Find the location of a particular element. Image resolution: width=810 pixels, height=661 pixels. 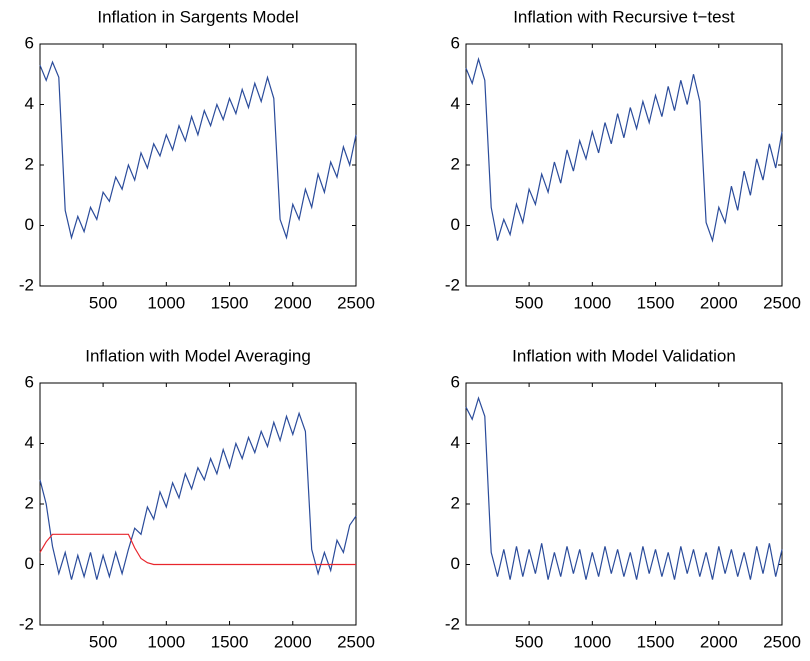

subplot-title: Inflation with Model Averaging is located at coordinates (198, 355).